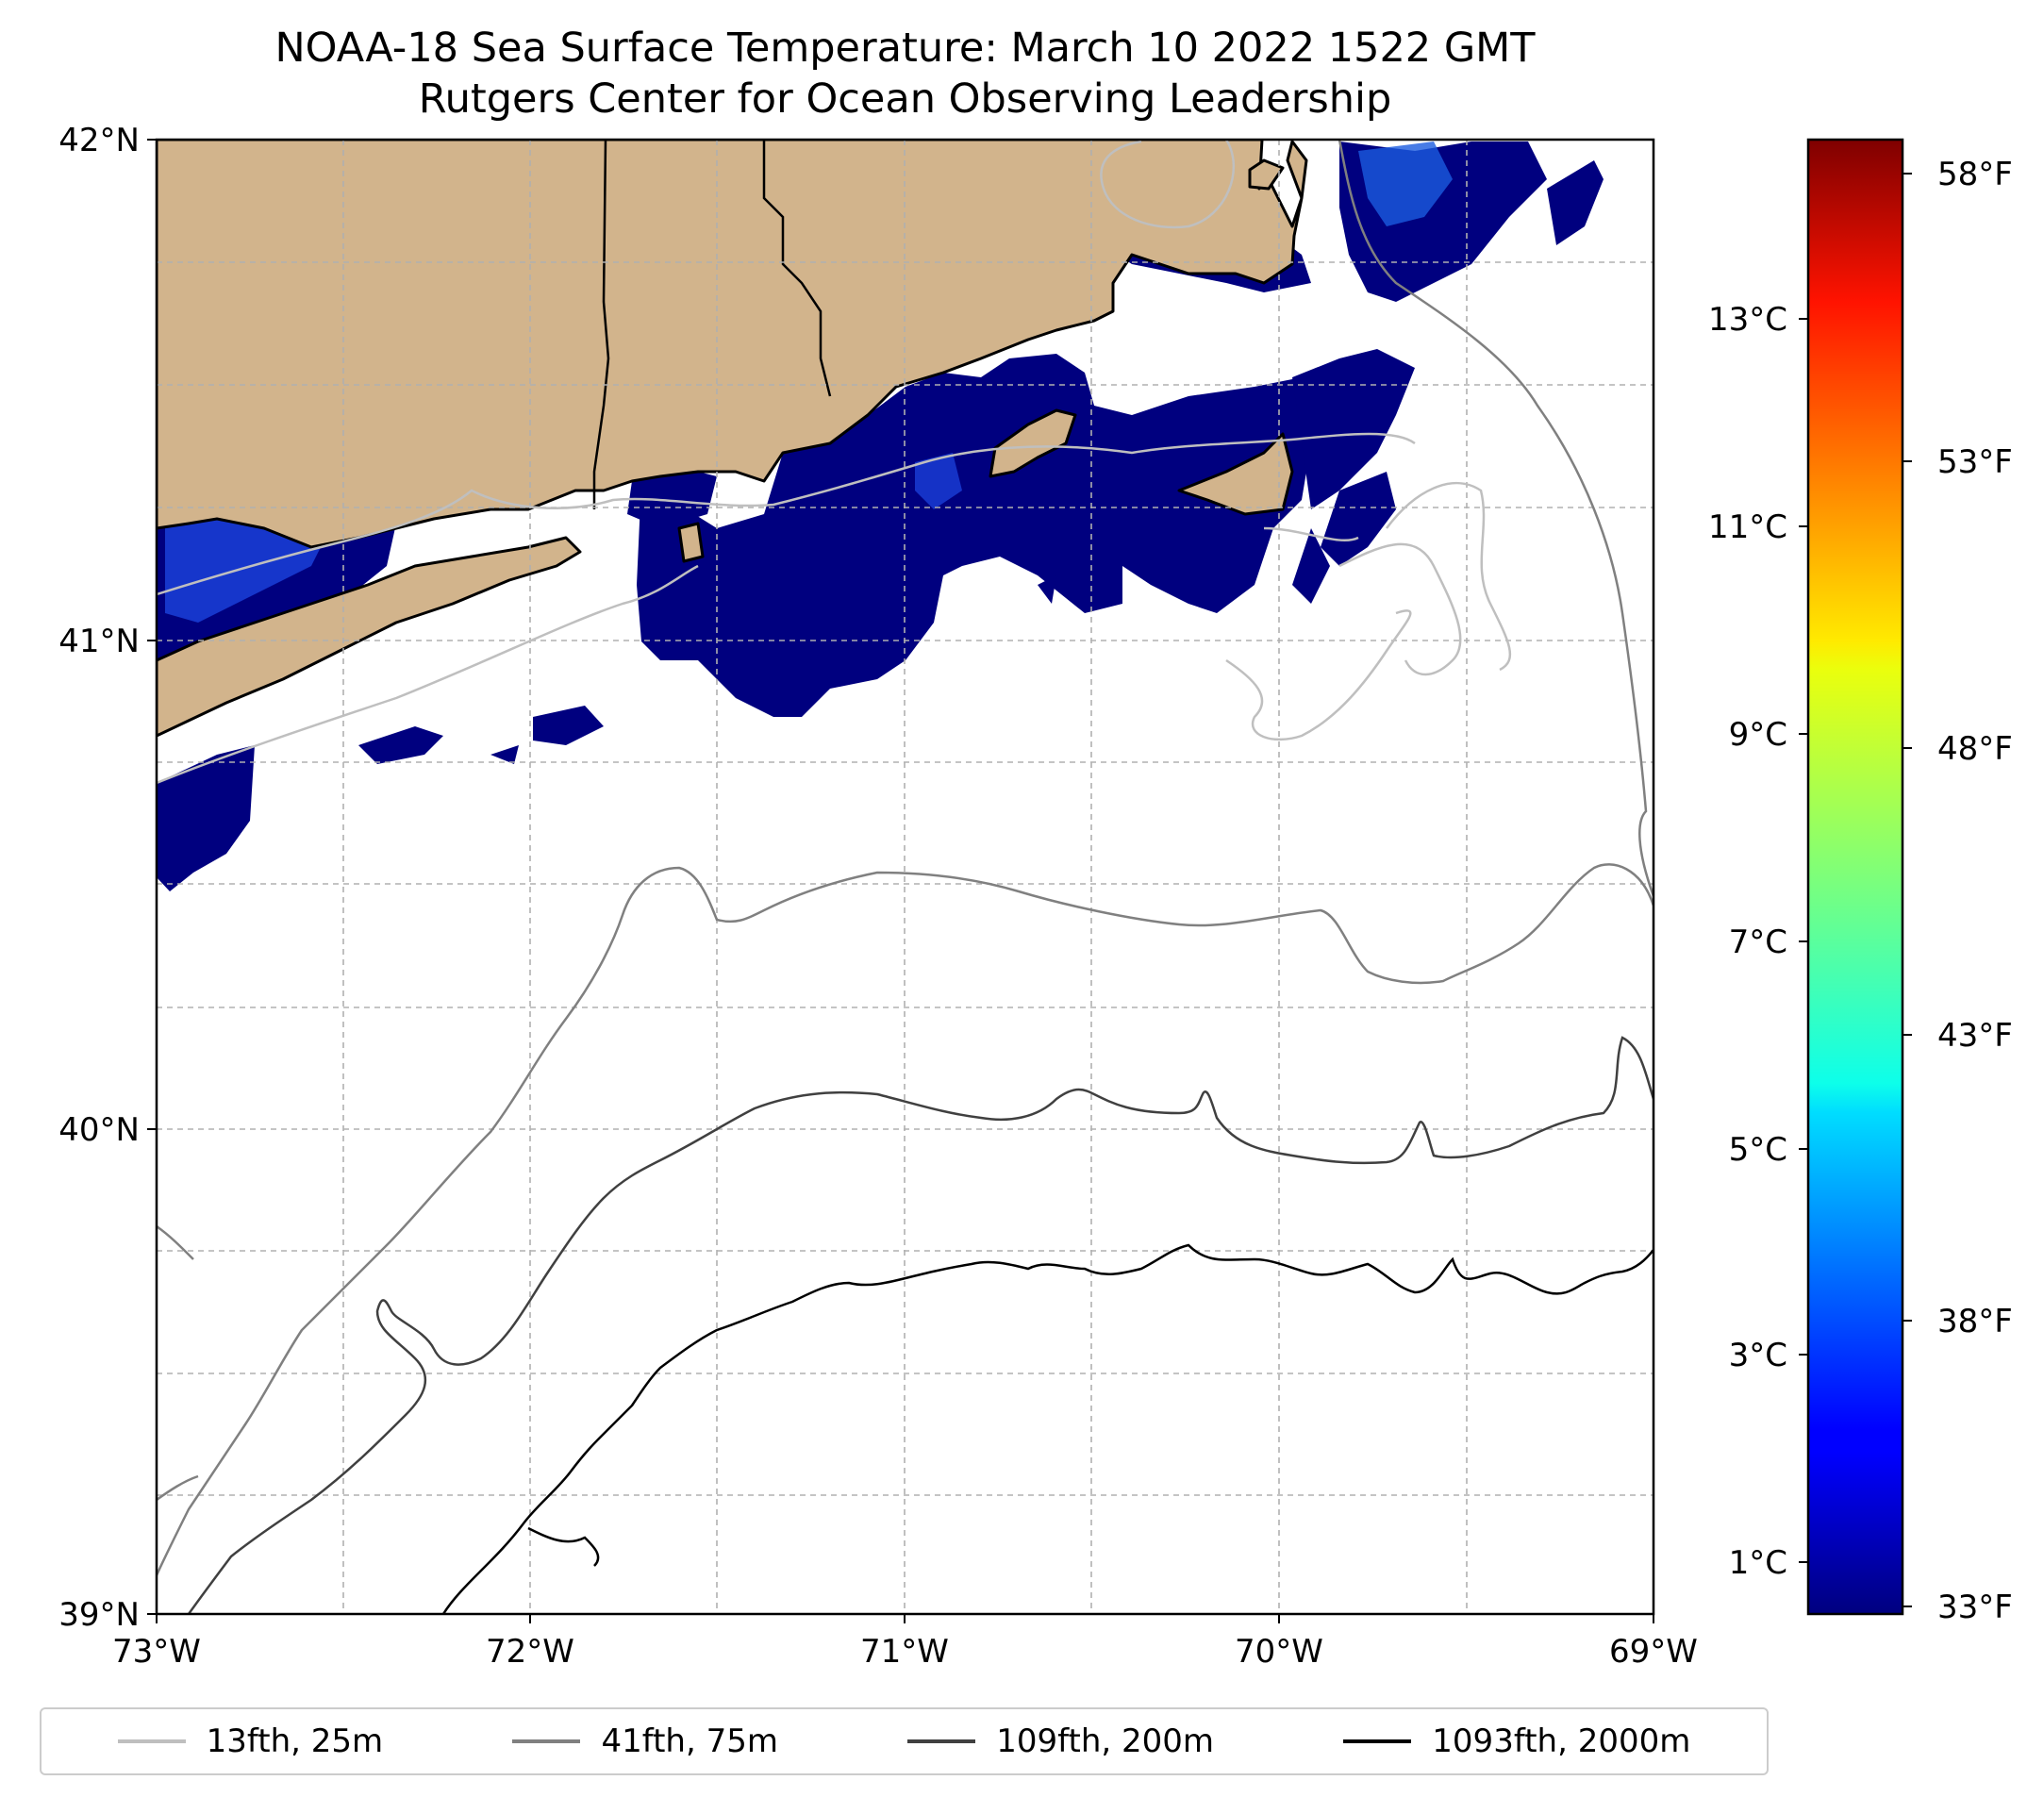 This screenshot has height=1797, width=2044. What do you see at coordinates (1047, 1428) in the screenshot?
I see `contour-2000m` at bounding box center [1047, 1428].